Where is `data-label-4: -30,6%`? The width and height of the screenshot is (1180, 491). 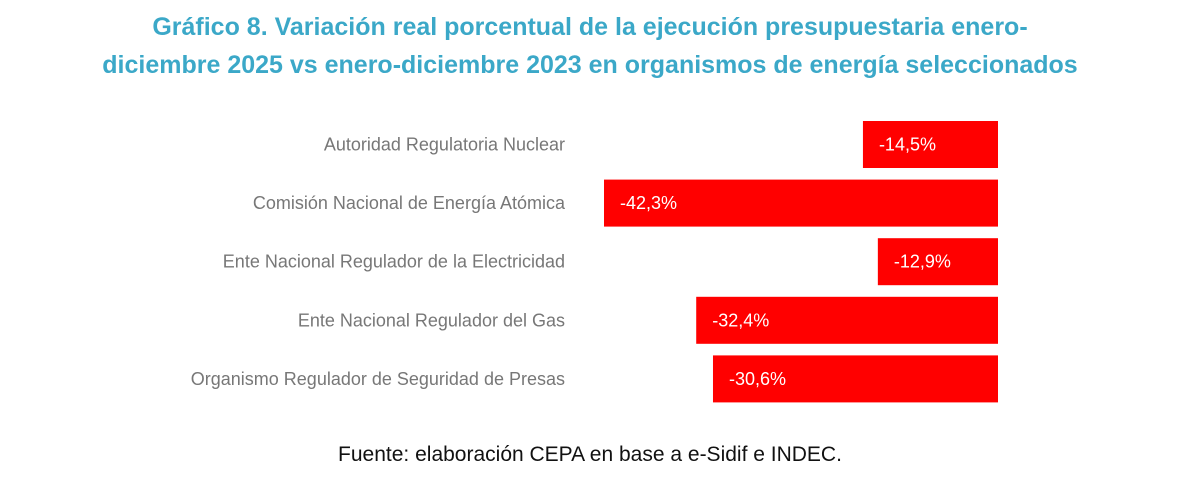 data-label-4: -30,6% is located at coordinates (757, 379).